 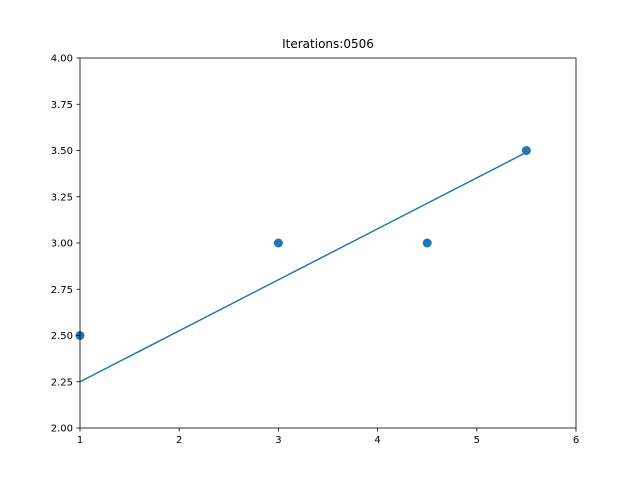 What do you see at coordinates (62, 244) in the screenshot?
I see `y-tick-label: 3.00` at bounding box center [62, 244].